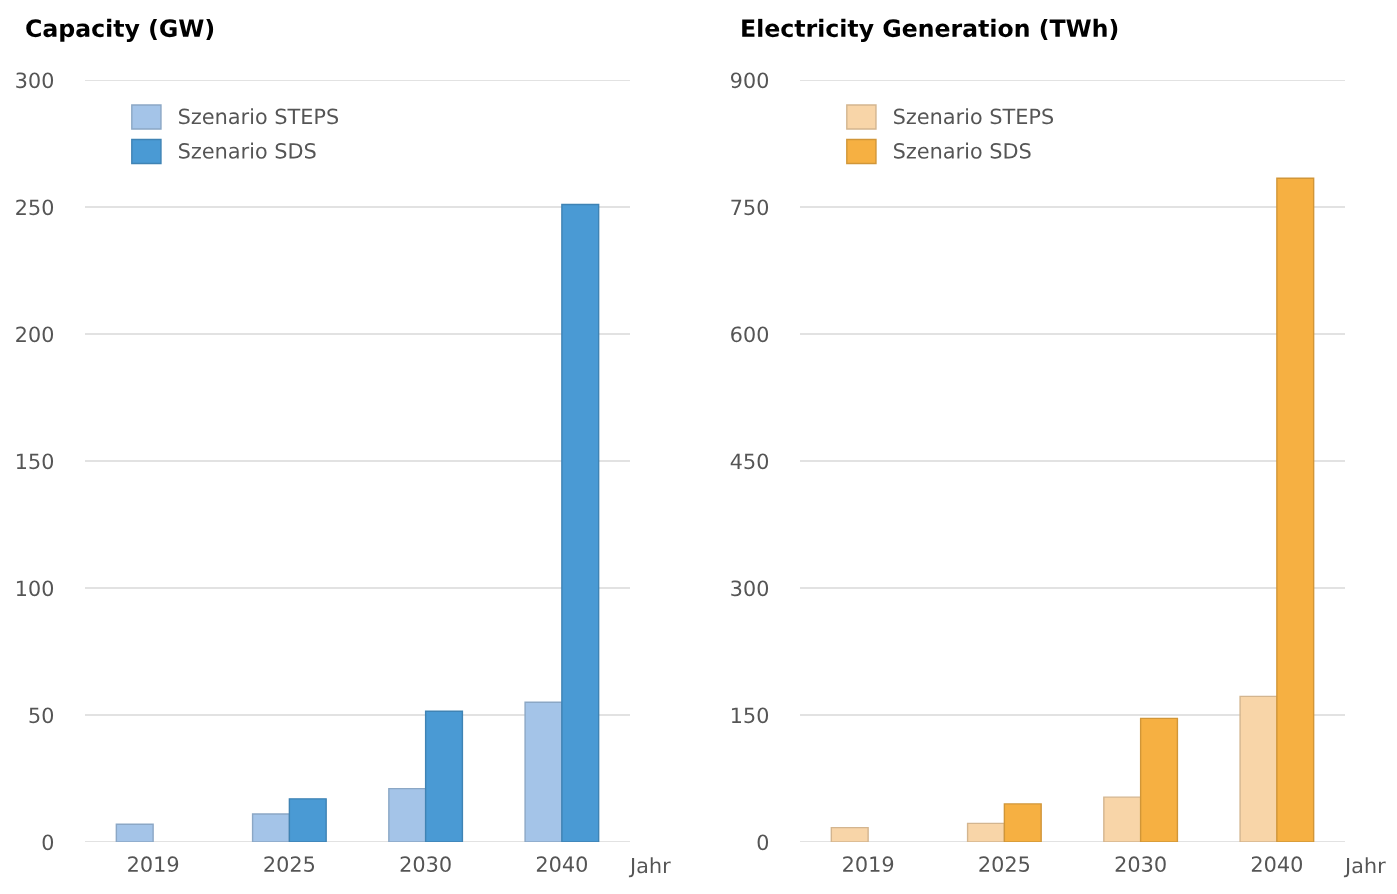  I want to click on y-tick-label: 100, so click(35, 588).